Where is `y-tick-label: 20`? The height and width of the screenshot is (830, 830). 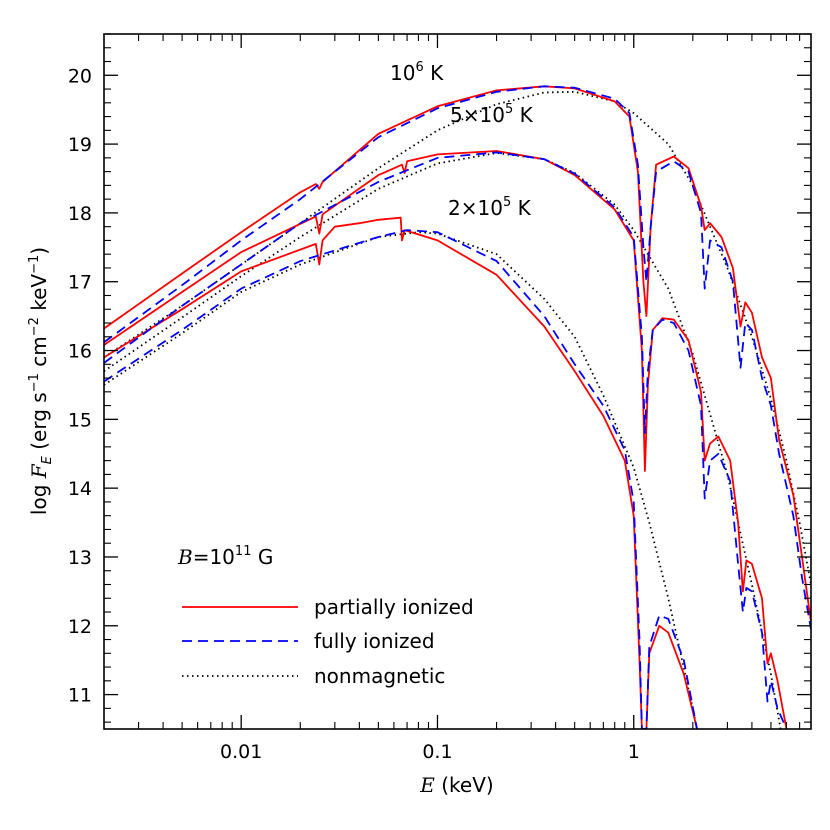
y-tick-label: 20 is located at coordinates (80, 76).